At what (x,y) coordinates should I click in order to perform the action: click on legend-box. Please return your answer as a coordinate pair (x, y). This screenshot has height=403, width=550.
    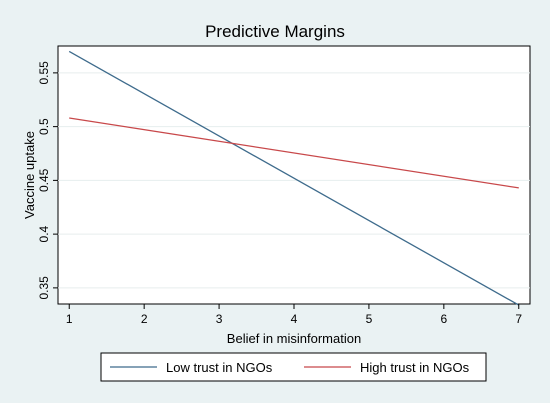
    Looking at the image, I should click on (293, 367).